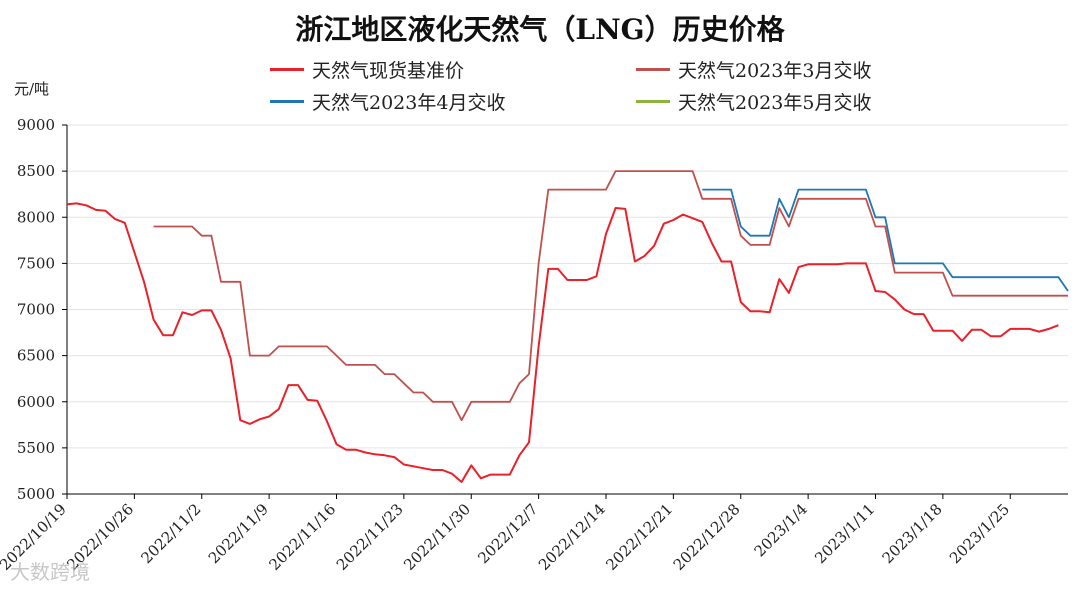 This screenshot has height=589, width=1080. Describe the element at coordinates (707, 537) in the screenshot. I see `x-tick-label: 2022/12/28` at that location.